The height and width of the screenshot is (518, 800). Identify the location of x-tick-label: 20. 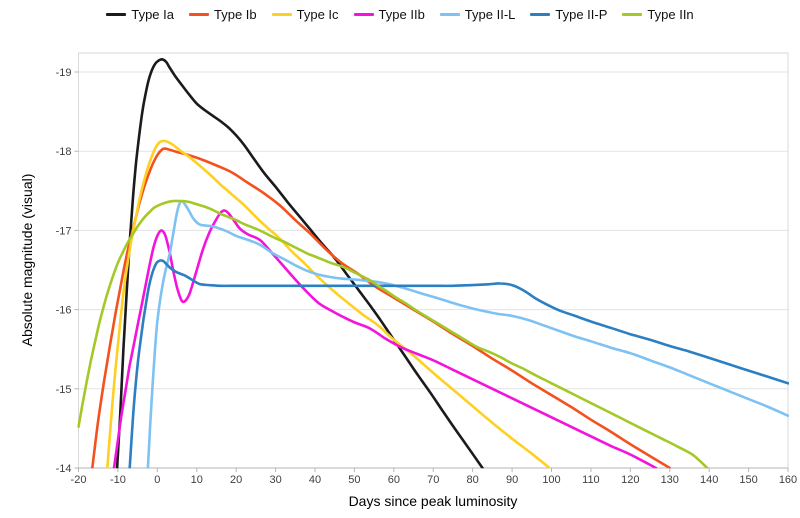
(236, 480).